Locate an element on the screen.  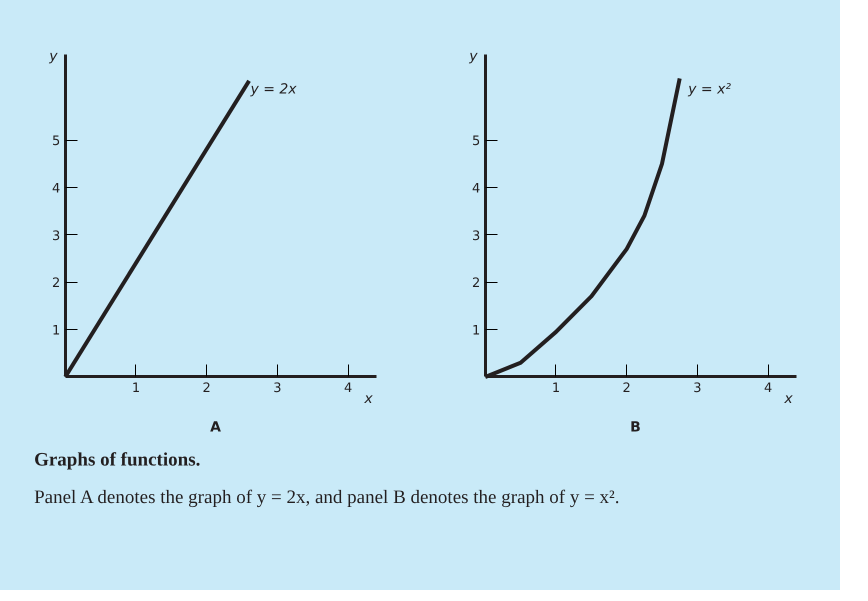
text: Graphs of functions. is located at coordinates (117, 460).